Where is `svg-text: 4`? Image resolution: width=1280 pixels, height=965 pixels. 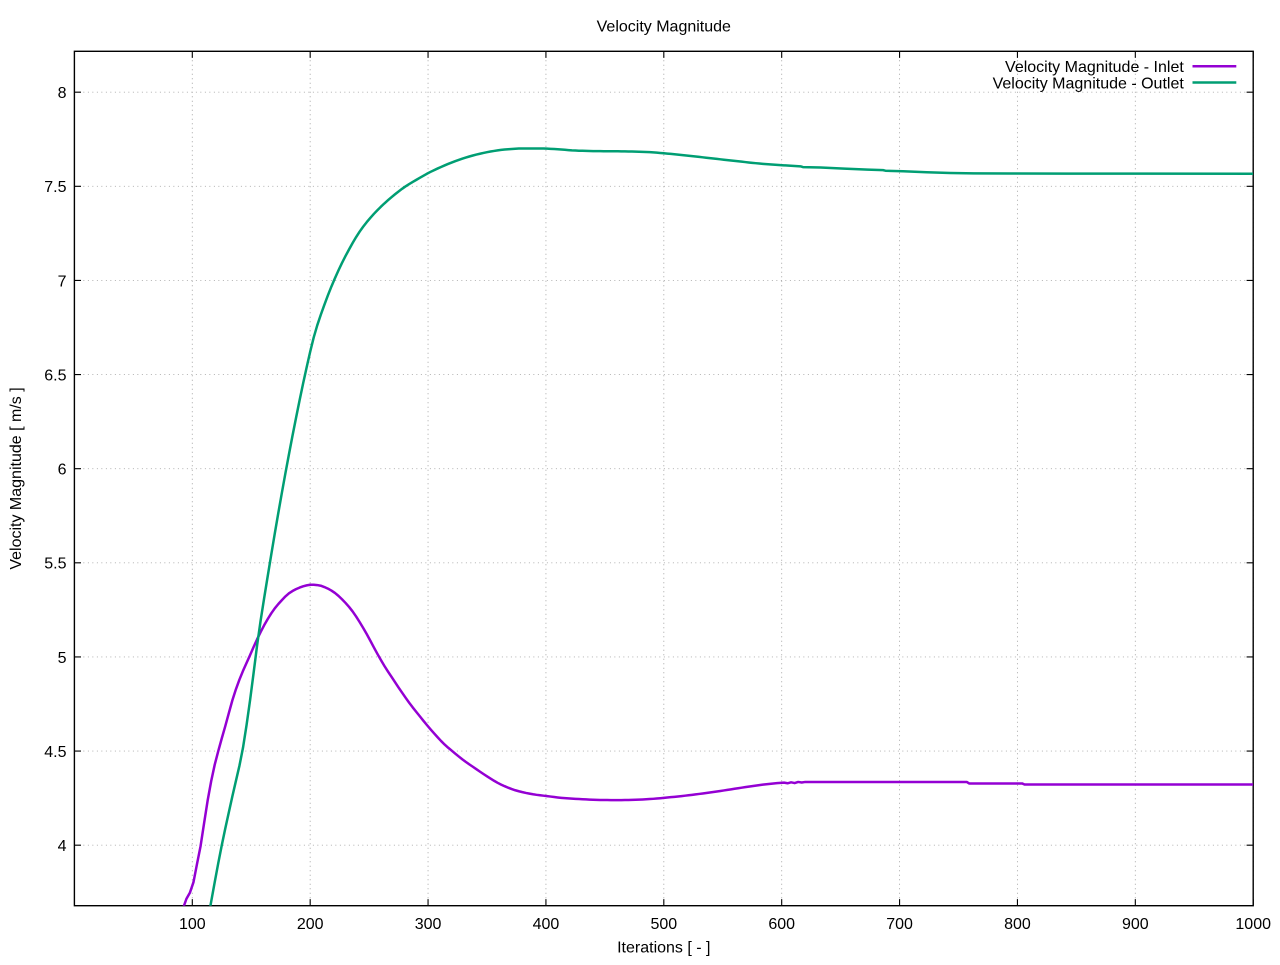 svg-text: 4 is located at coordinates (62, 846).